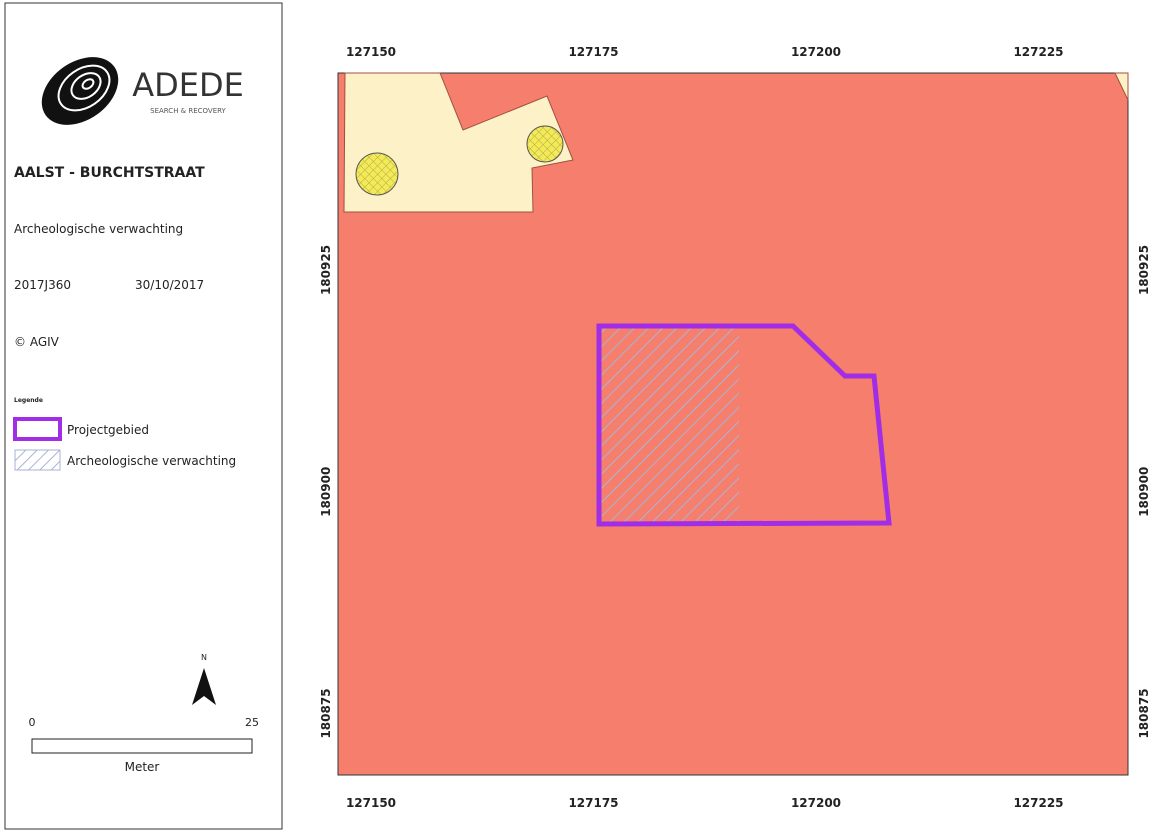 This screenshot has height=835, width=1155. What do you see at coordinates (108, 430) in the screenshot?
I see `legend-label: Projectgebied` at bounding box center [108, 430].